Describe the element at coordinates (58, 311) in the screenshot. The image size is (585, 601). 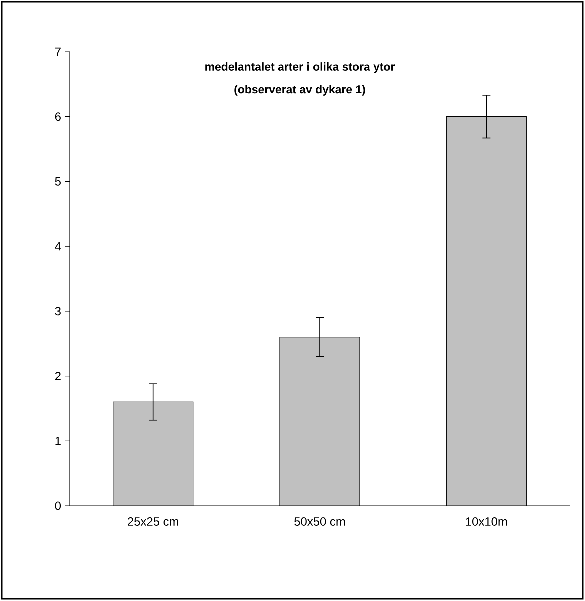
I see `y-tick-label: 3` at that location.